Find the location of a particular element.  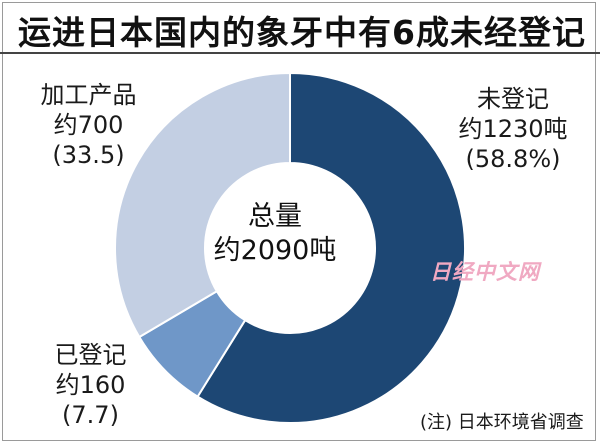

slice-label-processed: 加工产品 约700 (33.5) is located at coordinates (88, 125).